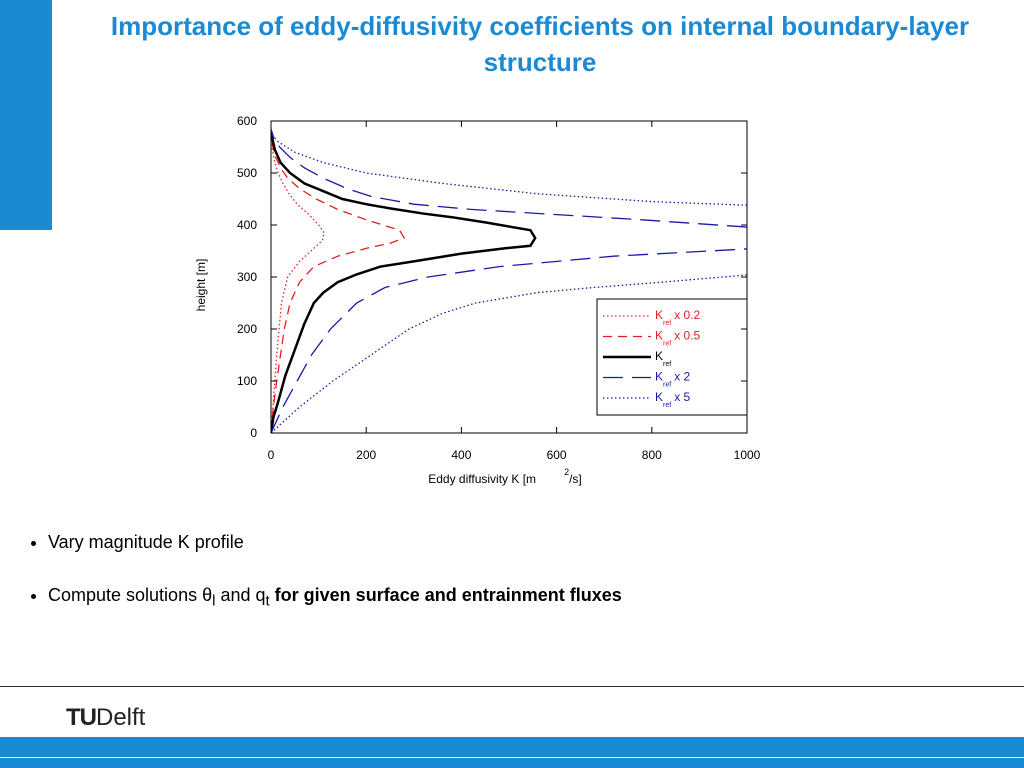  I want to click on x-label-sup: 2, so click(566, 472).